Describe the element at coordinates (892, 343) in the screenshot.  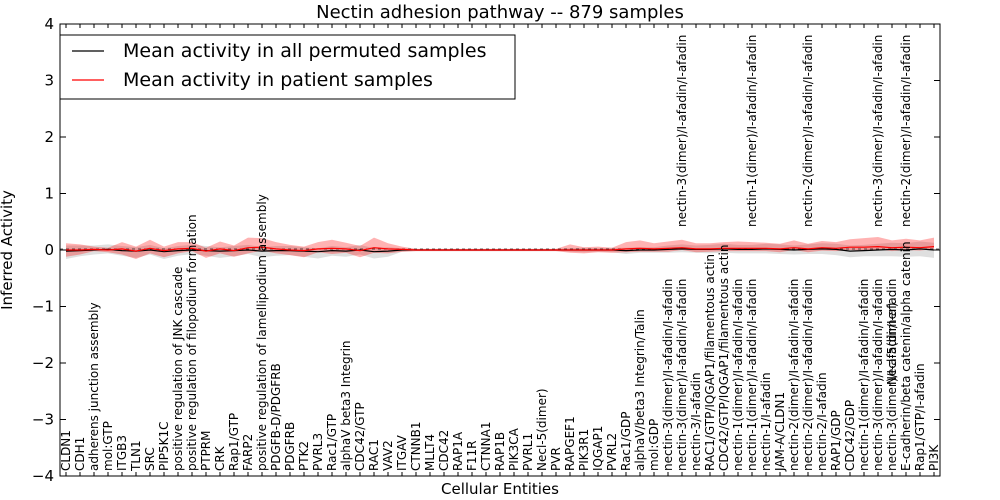
I see `x-tick-label-overflow: Necl-5(dimer)` at that location.